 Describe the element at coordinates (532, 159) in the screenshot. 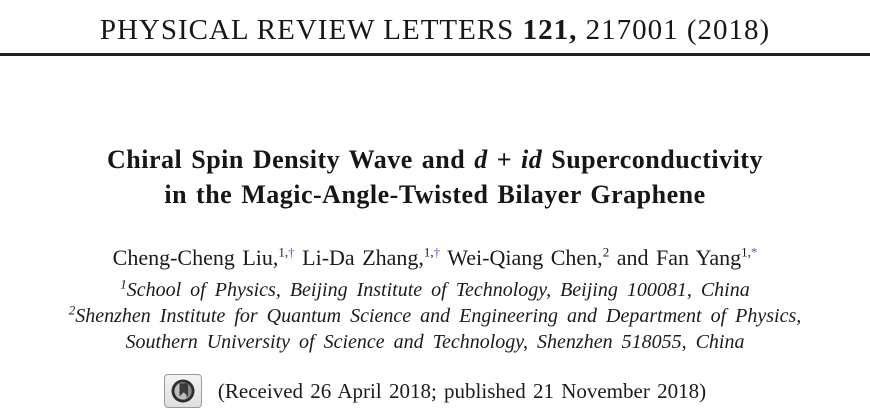

I see `title-math-id: id` at that location.